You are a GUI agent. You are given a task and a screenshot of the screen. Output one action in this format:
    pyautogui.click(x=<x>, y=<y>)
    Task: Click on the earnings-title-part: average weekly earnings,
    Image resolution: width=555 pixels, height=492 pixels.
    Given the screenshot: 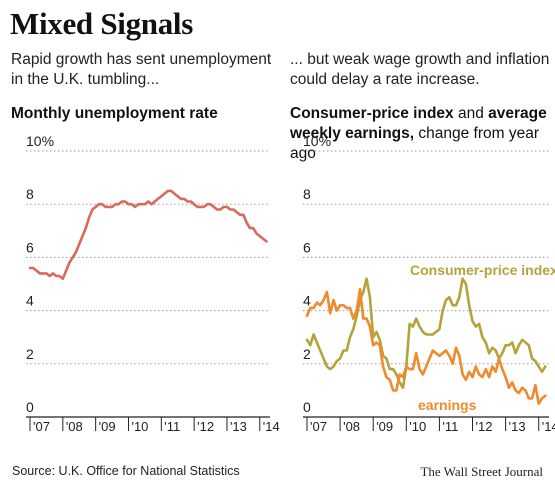 What is the action you would take?
    pyautogui.click(x=418, y=123)
    